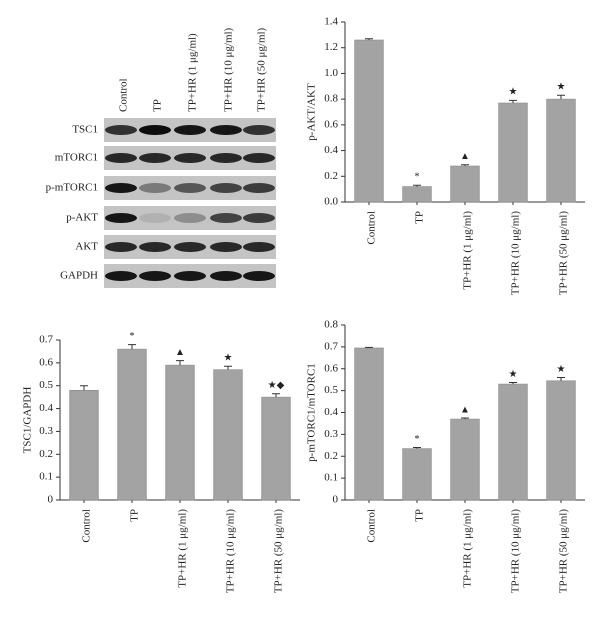 The width and height of the screenshot is (600, 624). Describe the element at coordinates (331, 73) in the screenshot. I see `y-tick-label: 1.0` at that location.